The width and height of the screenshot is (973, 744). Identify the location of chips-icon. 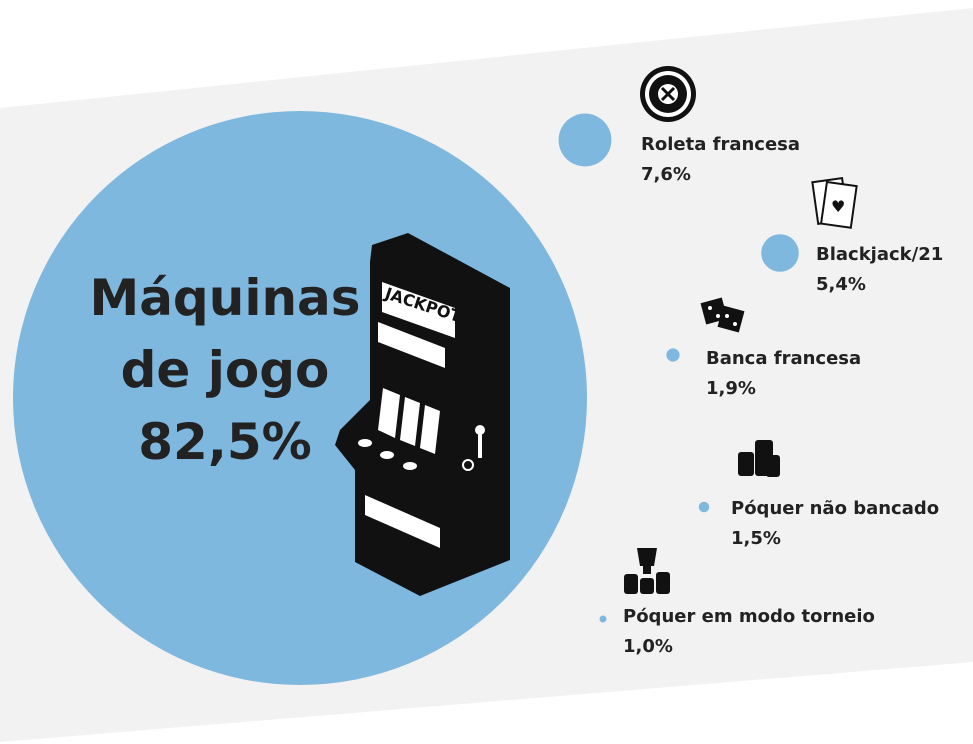
(759, 458).